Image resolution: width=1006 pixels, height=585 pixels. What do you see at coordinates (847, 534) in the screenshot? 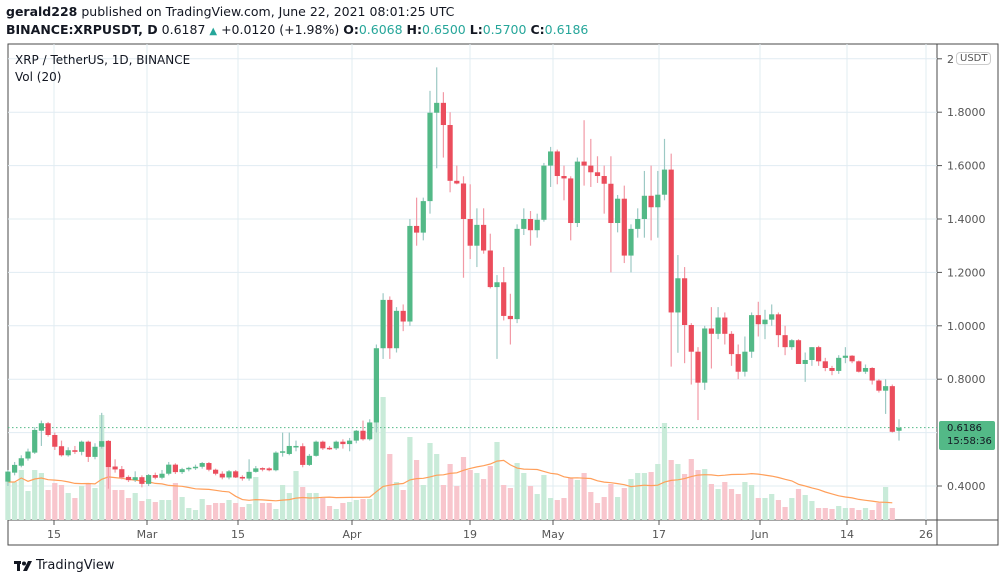
I see `x-tick-label: 14` at bounding box center [847, 534].